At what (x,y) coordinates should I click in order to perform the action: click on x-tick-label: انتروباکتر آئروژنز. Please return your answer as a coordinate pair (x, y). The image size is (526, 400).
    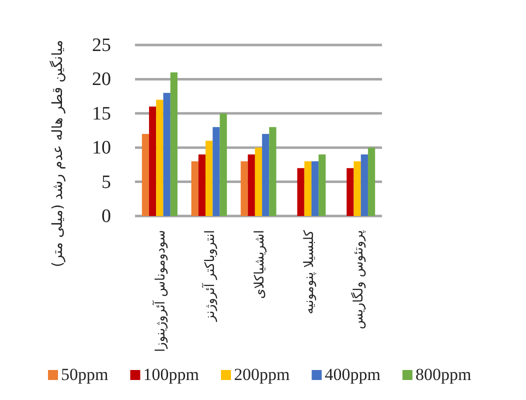
    Looking at the image, I should click on (209, 276).